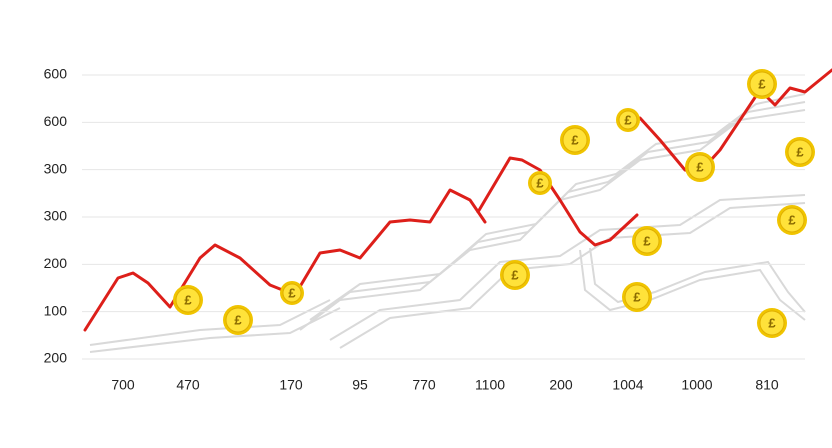  What do you see at coordinates (490, 385) in the screenshot?
I see `x-tick-label: 1100` at bounding box center [490, 385].